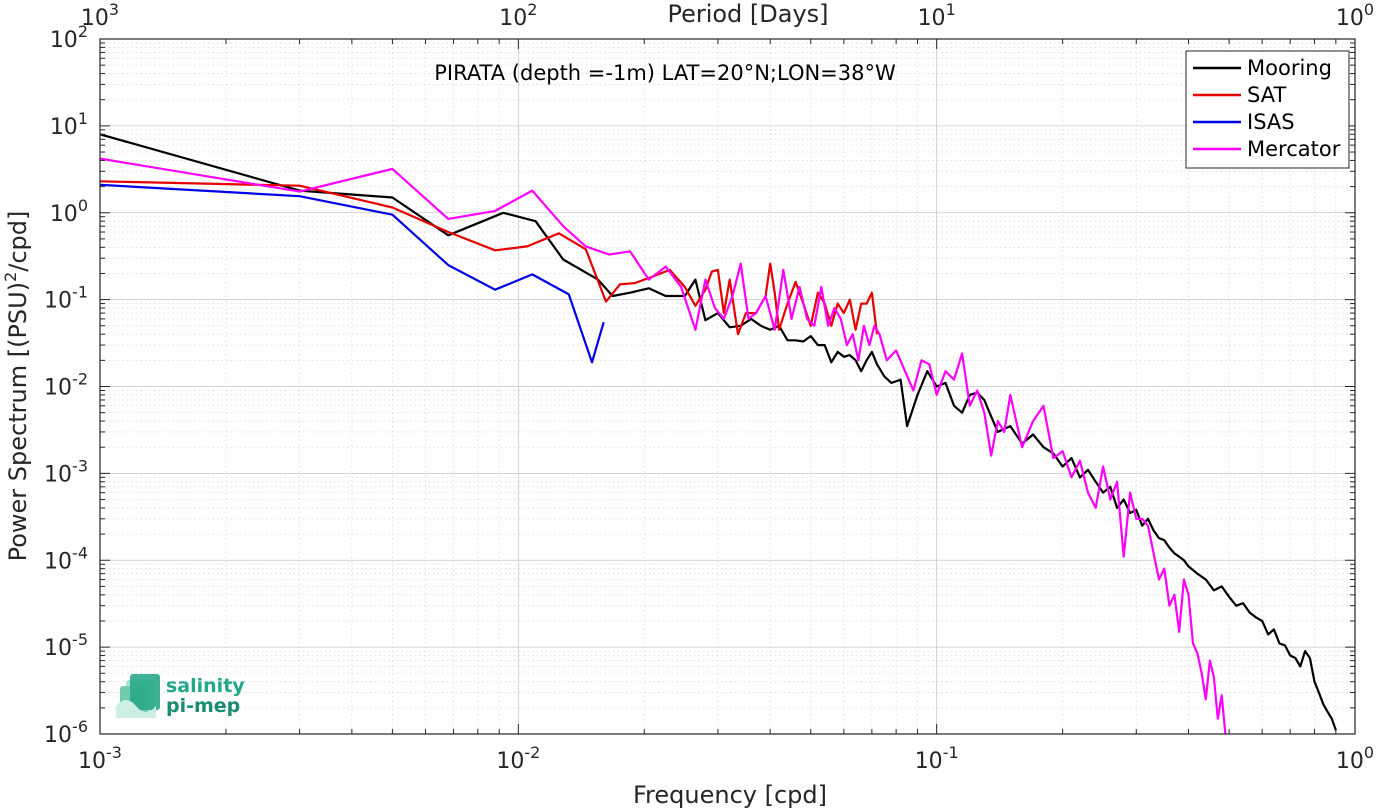 The width and height of the screenshot is (1383, 809). I want to click on y-tick-label: 10⁻⁵, so click(66, 645).